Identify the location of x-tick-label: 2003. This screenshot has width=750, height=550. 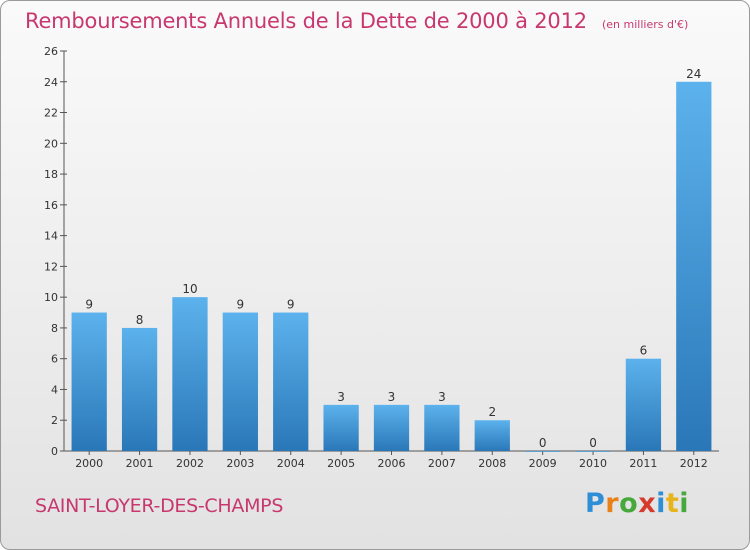
(240, 463).